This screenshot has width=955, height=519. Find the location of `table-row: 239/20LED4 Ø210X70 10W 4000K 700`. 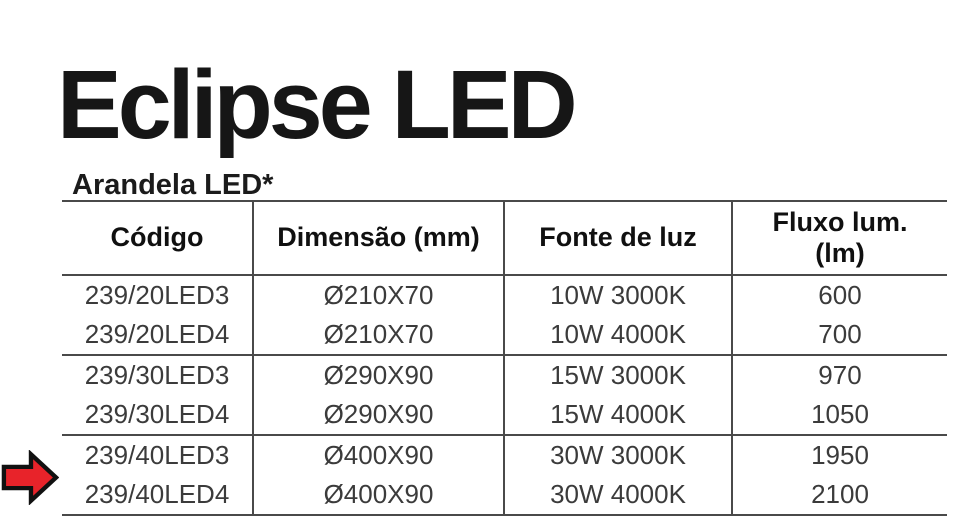

table-row: 239/20LED4 Ø210X70 10W 4000K 700 is located at coordinates (504, 334).